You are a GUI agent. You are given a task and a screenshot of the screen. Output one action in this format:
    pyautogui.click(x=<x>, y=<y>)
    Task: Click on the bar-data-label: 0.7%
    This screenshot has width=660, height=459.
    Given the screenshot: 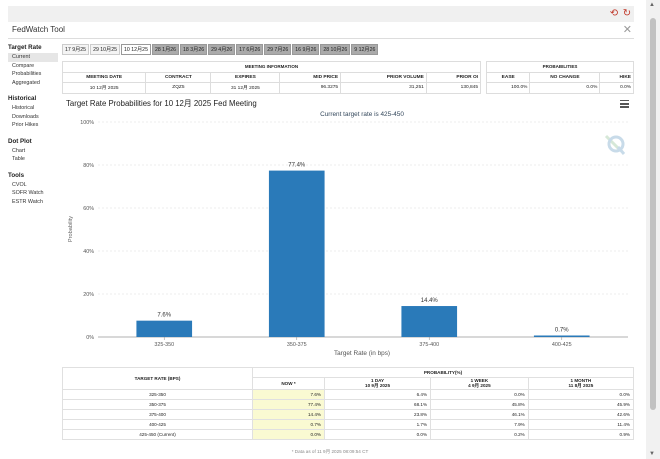 What is the action you would take?
    pyautogui.click(x=562, y=330)
    